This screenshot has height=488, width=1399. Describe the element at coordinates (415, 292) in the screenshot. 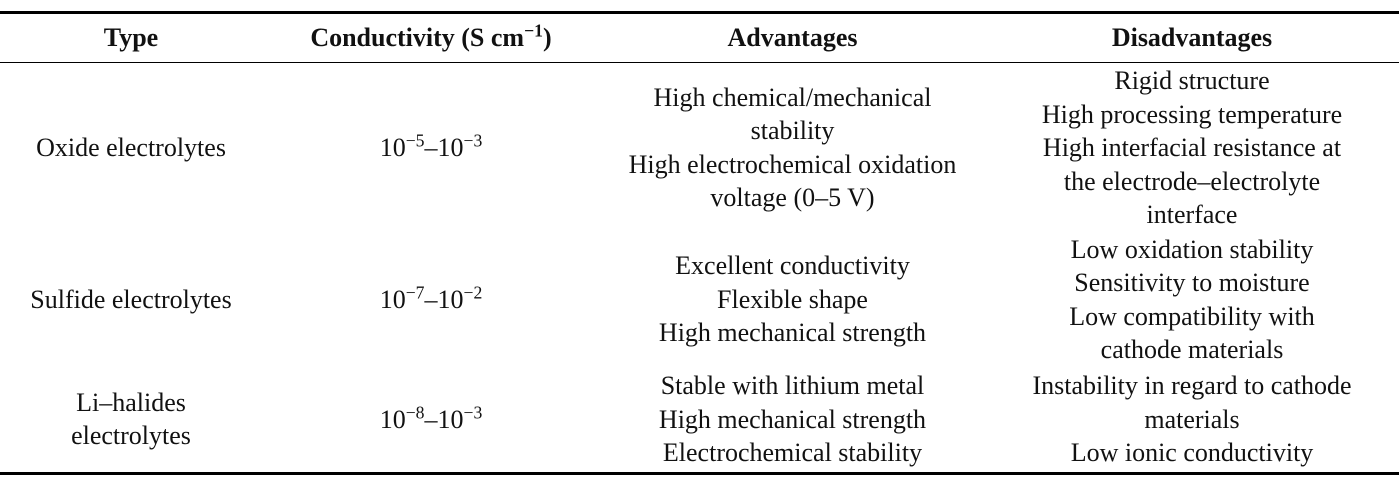

I see `superscript: −7` at that location.